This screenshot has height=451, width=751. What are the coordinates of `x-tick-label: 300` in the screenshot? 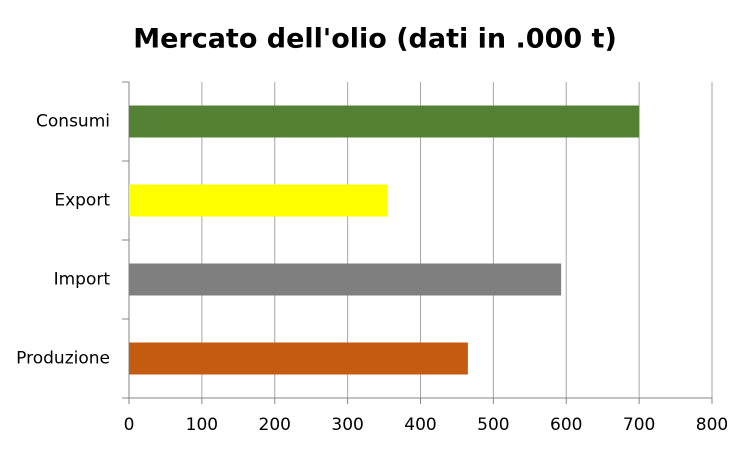 It's located at (347, 425).